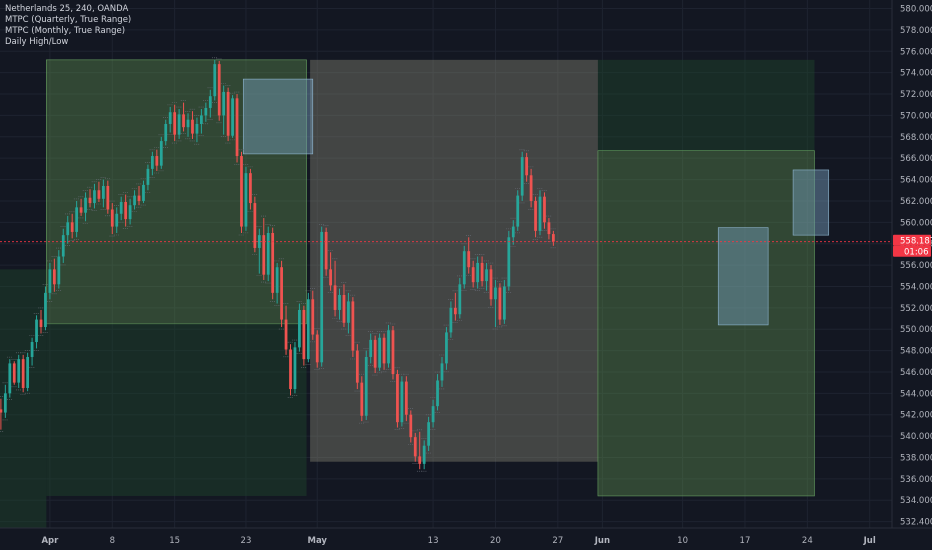 This screenshot has width=932, height=550. Describe the element at coordinates (68, 20) in the screenshot. I see `legend-indicator-quarterly: MTPC (Quarterly, True Range)` at that location.